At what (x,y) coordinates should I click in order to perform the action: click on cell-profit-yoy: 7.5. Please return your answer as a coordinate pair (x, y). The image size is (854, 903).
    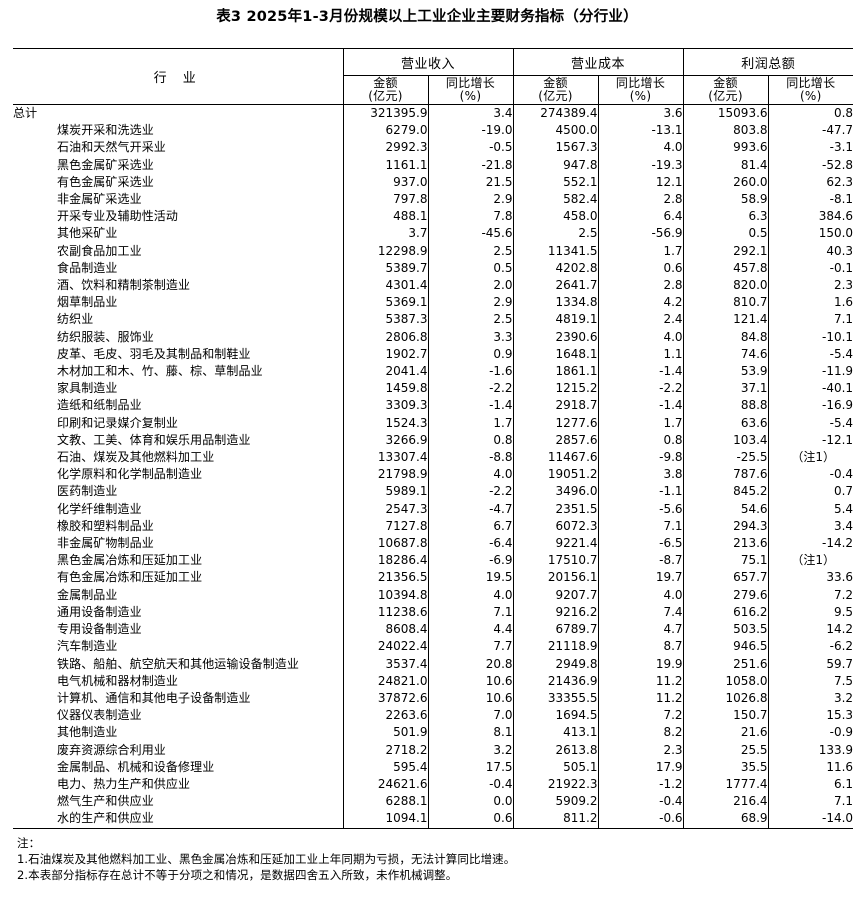
    Looking at the image, I should click on (843, 680).